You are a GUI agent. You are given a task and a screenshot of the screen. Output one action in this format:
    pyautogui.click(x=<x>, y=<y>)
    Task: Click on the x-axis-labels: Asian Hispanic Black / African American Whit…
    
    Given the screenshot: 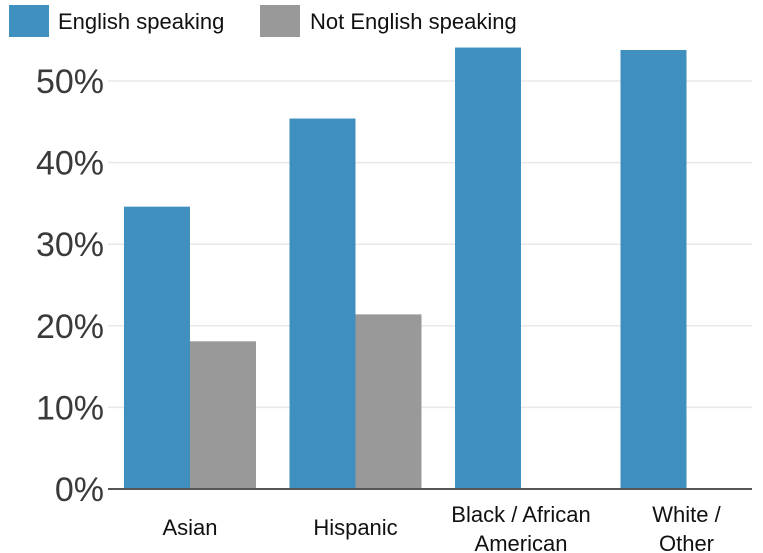 What is the action you would take?
    pyautogui.click(x=441, y=527)
    